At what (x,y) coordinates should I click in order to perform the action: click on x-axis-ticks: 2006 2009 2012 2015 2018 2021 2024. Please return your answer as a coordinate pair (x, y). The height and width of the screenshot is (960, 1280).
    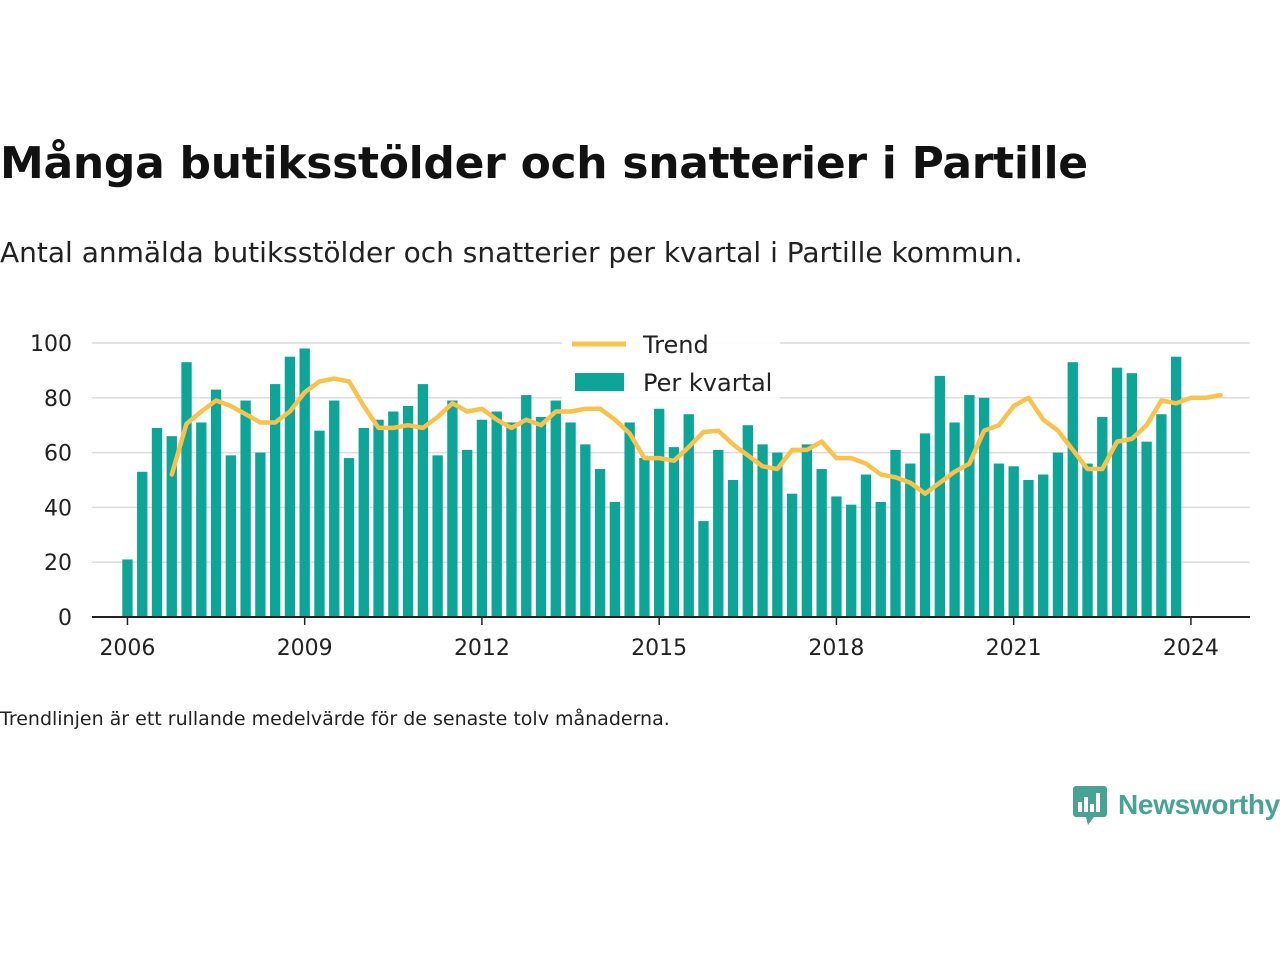
    Looking at the image, I should click on (659, 639).